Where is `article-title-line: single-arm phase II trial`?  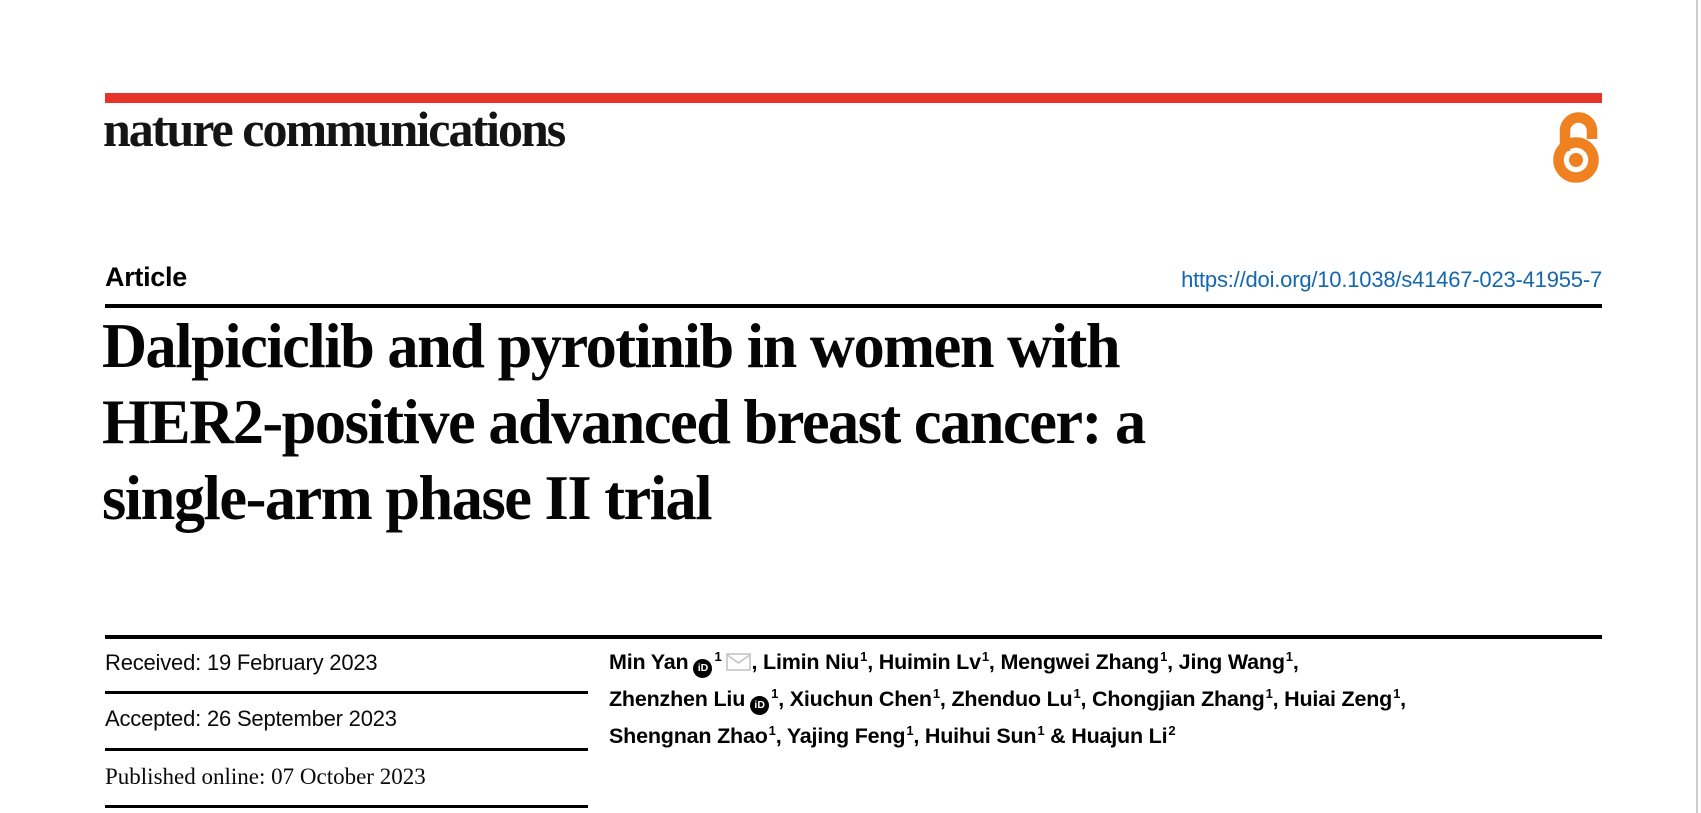
article-title-line: single-arm phase II trial is located at coordinates (407, 498).